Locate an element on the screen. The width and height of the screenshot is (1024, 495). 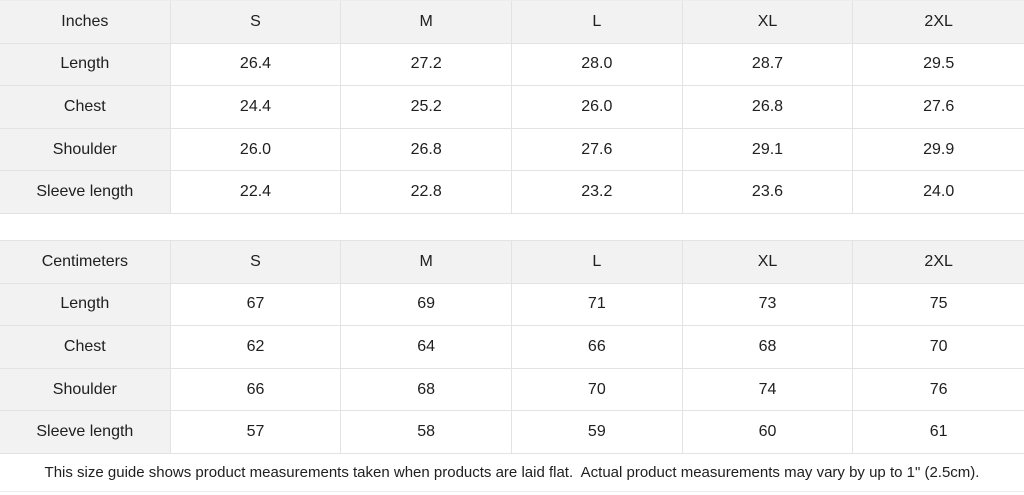
value-cell: 64 is located at coordinates (426, 347).